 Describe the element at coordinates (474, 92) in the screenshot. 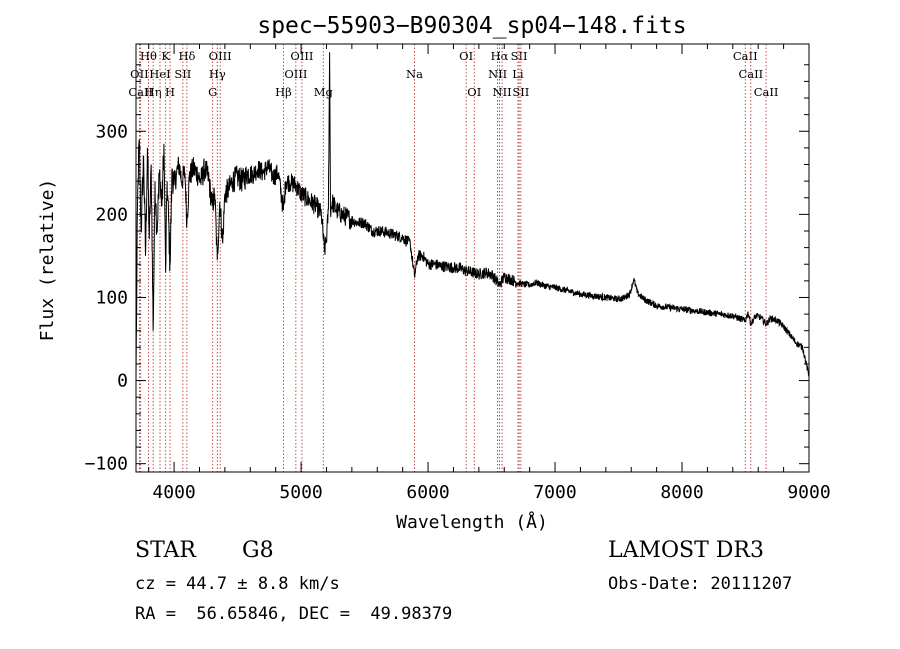

I see `line-label-18: OI` at that location.